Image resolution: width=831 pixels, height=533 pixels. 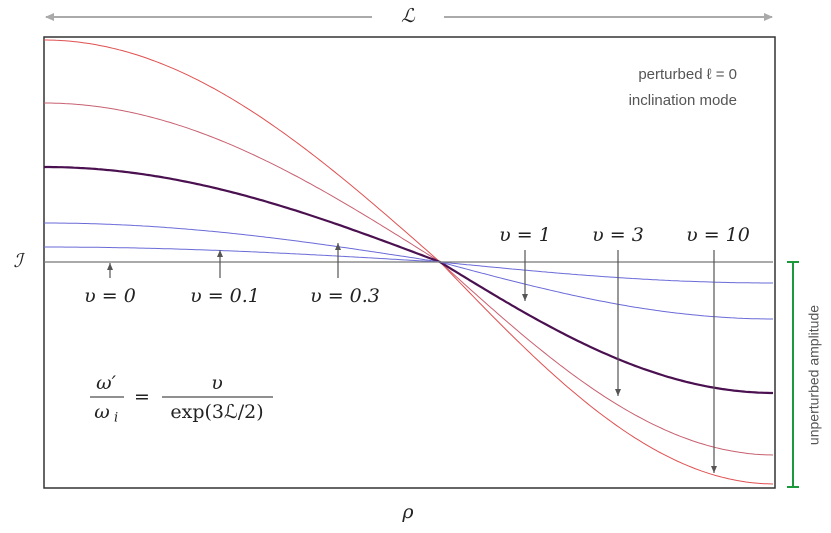 What do you see at coordinates (718, 235) in the screenshot?
I see `curve-label: υ = 10` at bounding box center [718, 235].